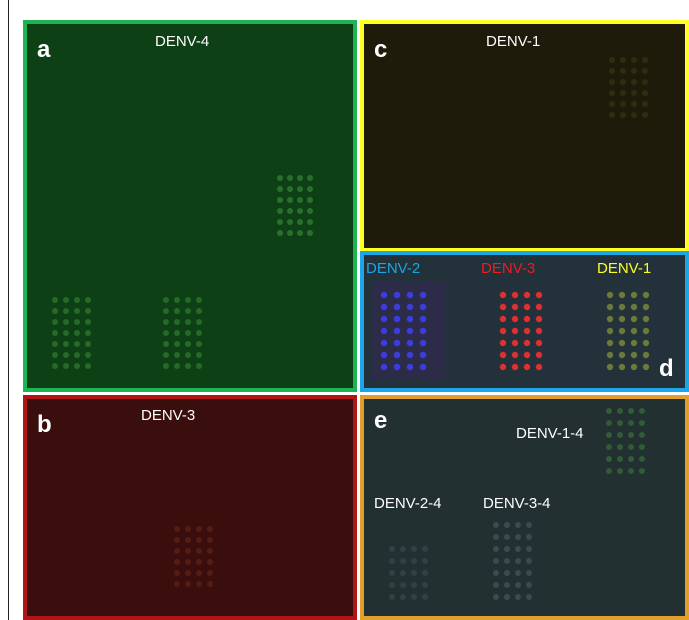 The image size is (689, 620). What do you see at coordinates (408, 503) in the screenshot?
I see `panel-e-label-denv2-4: DENV-2-4` at bounding box center [408, 503].